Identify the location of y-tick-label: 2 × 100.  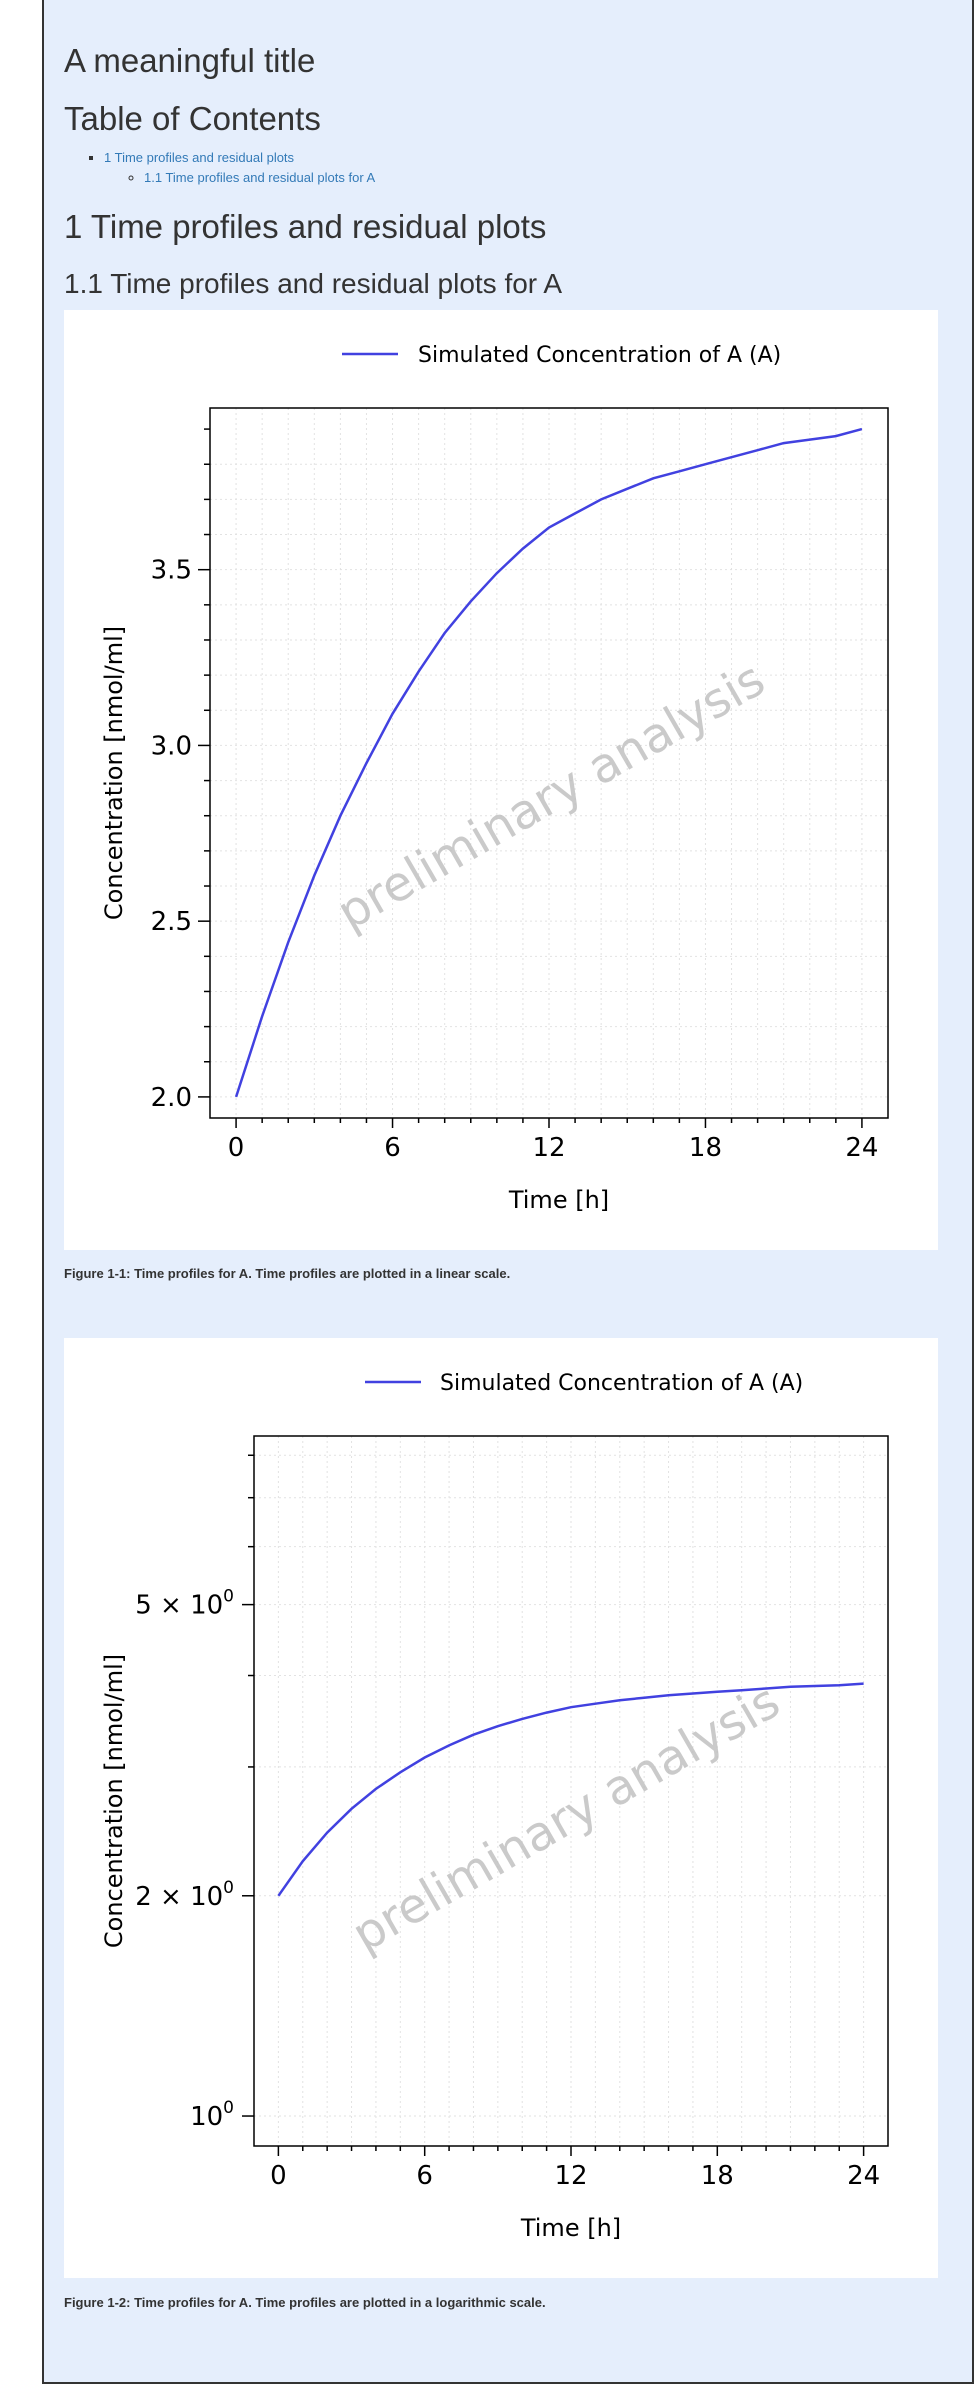
(184, 1895).